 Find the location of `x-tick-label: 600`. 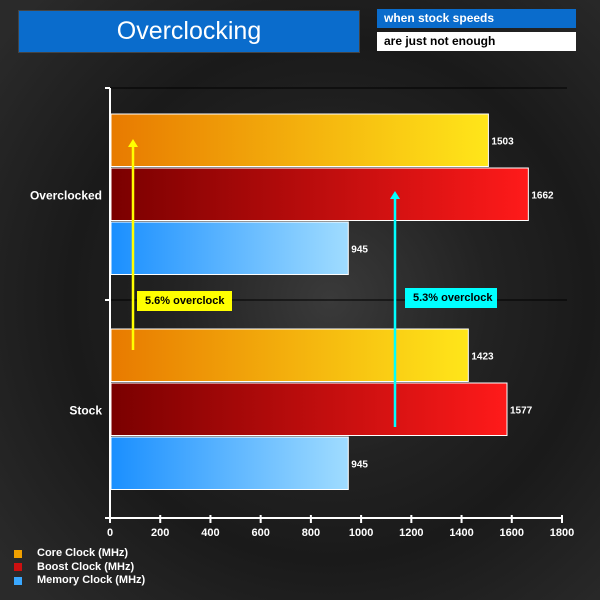

x-tick-label: 600 is located at coordinates (260, 533).